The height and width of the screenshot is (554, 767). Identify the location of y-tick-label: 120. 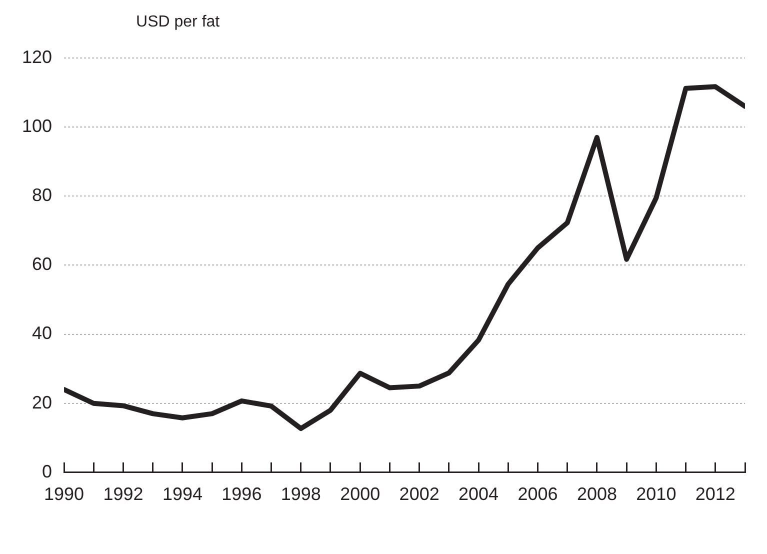
(37, 56).